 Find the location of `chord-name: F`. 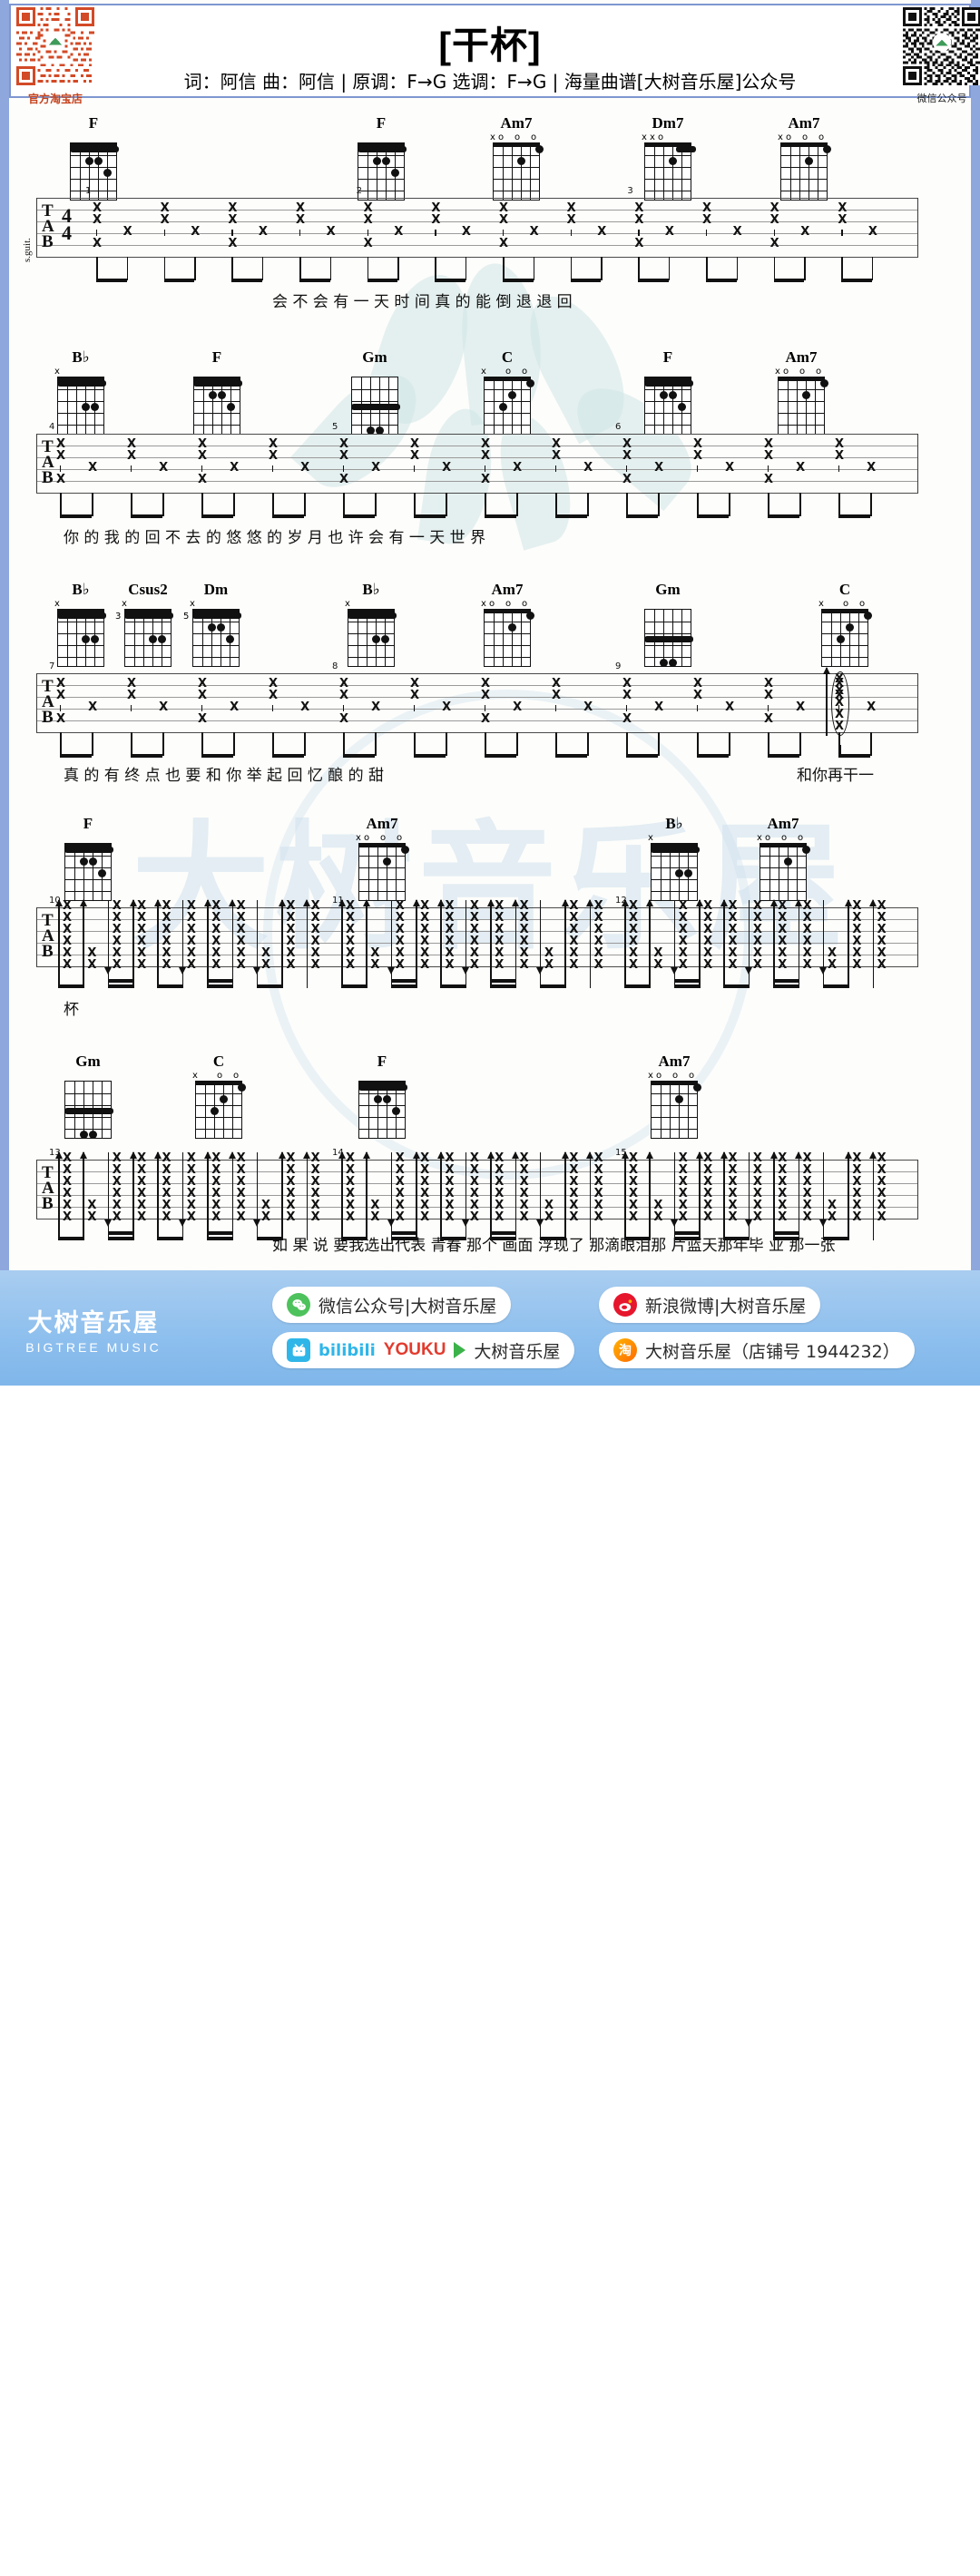

chord-name: F is located at coordinates (381, 123).